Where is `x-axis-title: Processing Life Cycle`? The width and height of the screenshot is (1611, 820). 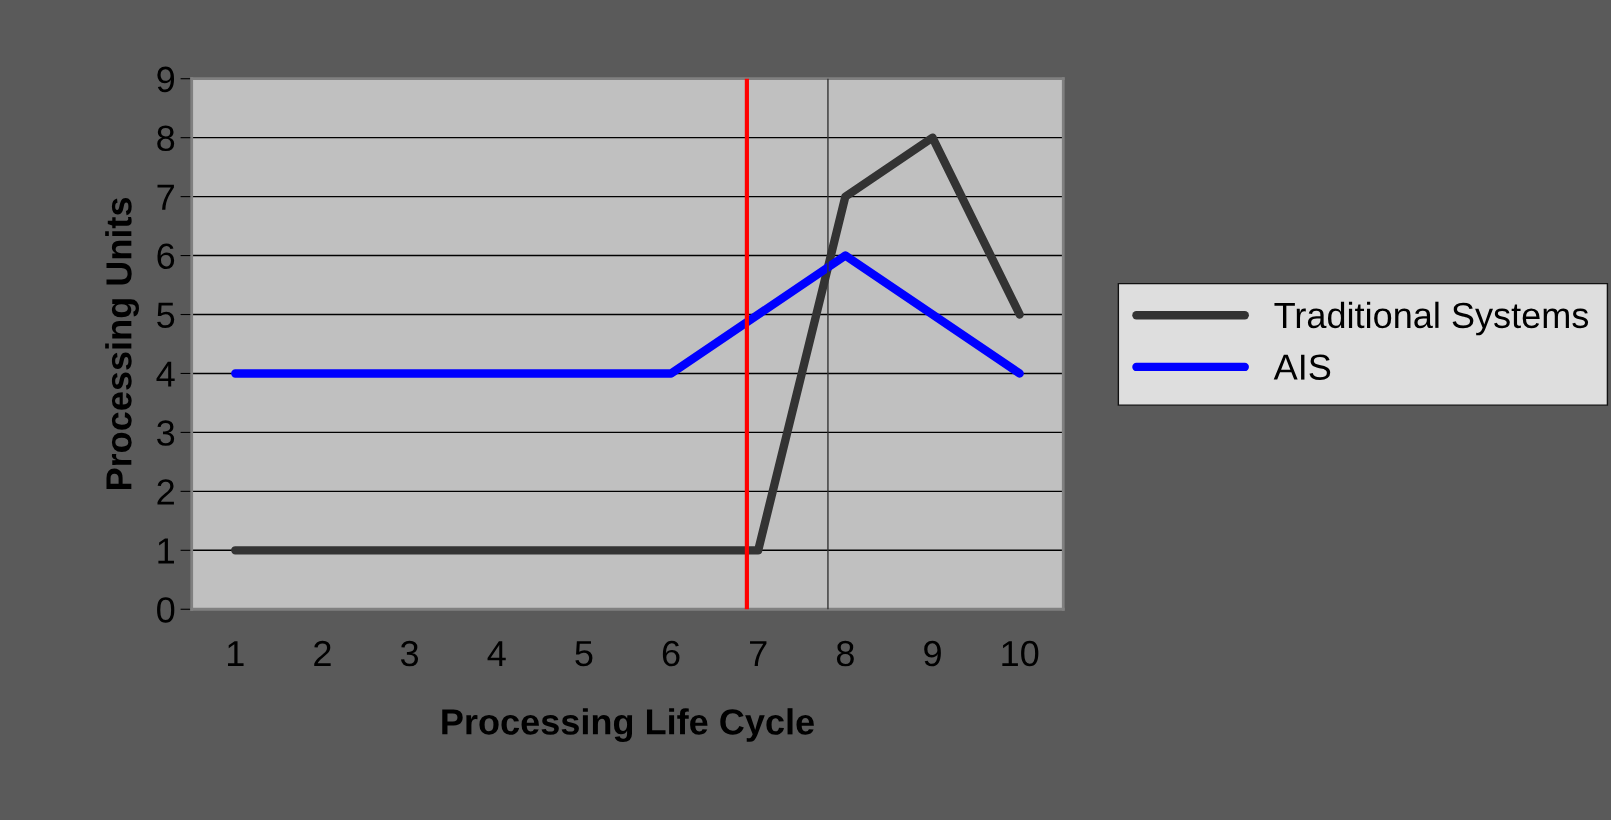 x-axis-title: Processing Life Cycle is located at coordinates (628, 725).